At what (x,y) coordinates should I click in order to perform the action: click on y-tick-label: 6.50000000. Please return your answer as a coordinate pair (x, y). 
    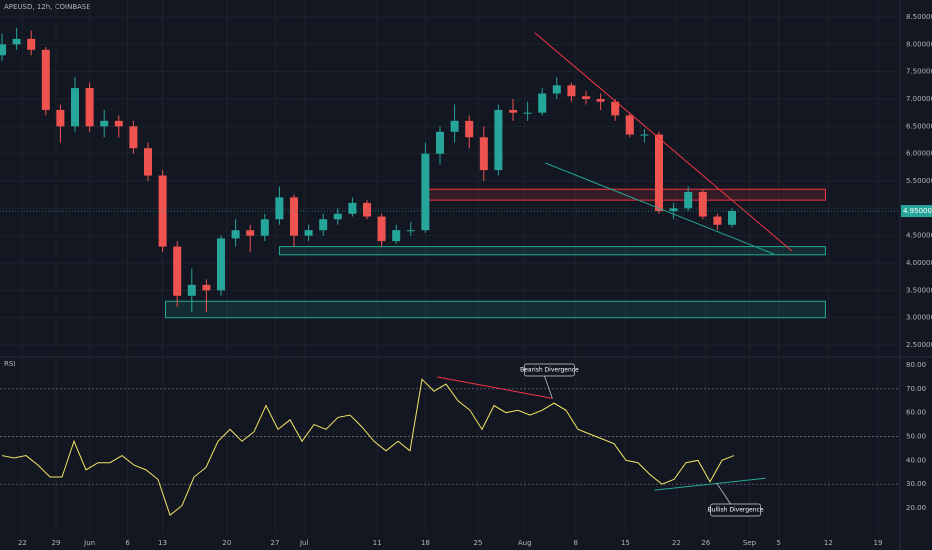
    Looking at the image, I should click on (919, 126).